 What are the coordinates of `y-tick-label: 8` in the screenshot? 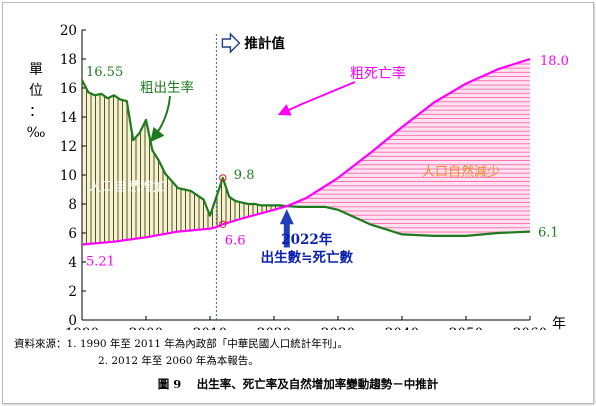 It's located at (72, 205).